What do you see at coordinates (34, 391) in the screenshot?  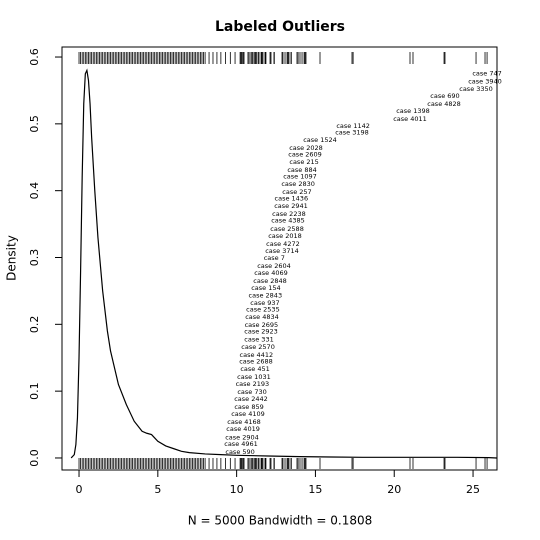 I see `y-tick-label: 0.1` at bounding box center [34, 391].